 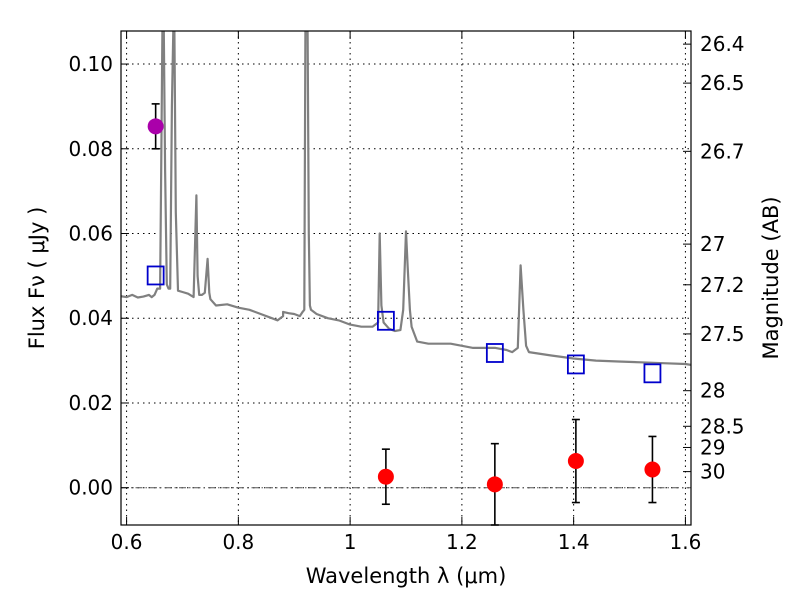 What do you see at coordinates (712, 391) in the screenshot?
I see `magnitude-tick-label: 28` at bounding box center [712, 391].